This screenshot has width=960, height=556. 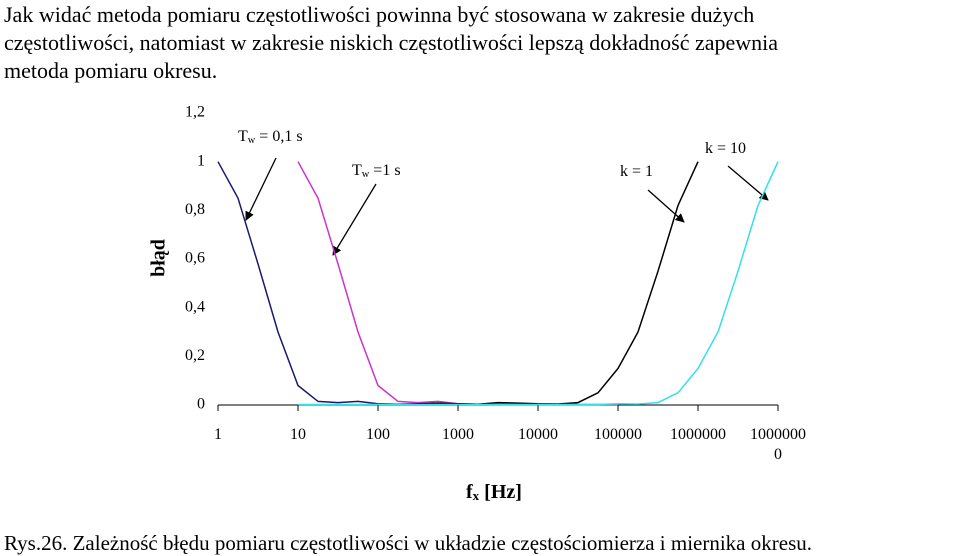 What do you see at coordinates (698, 434) in the screenshot?
I see `x-tick-label: 1000000` at bounding box center [698, 434].